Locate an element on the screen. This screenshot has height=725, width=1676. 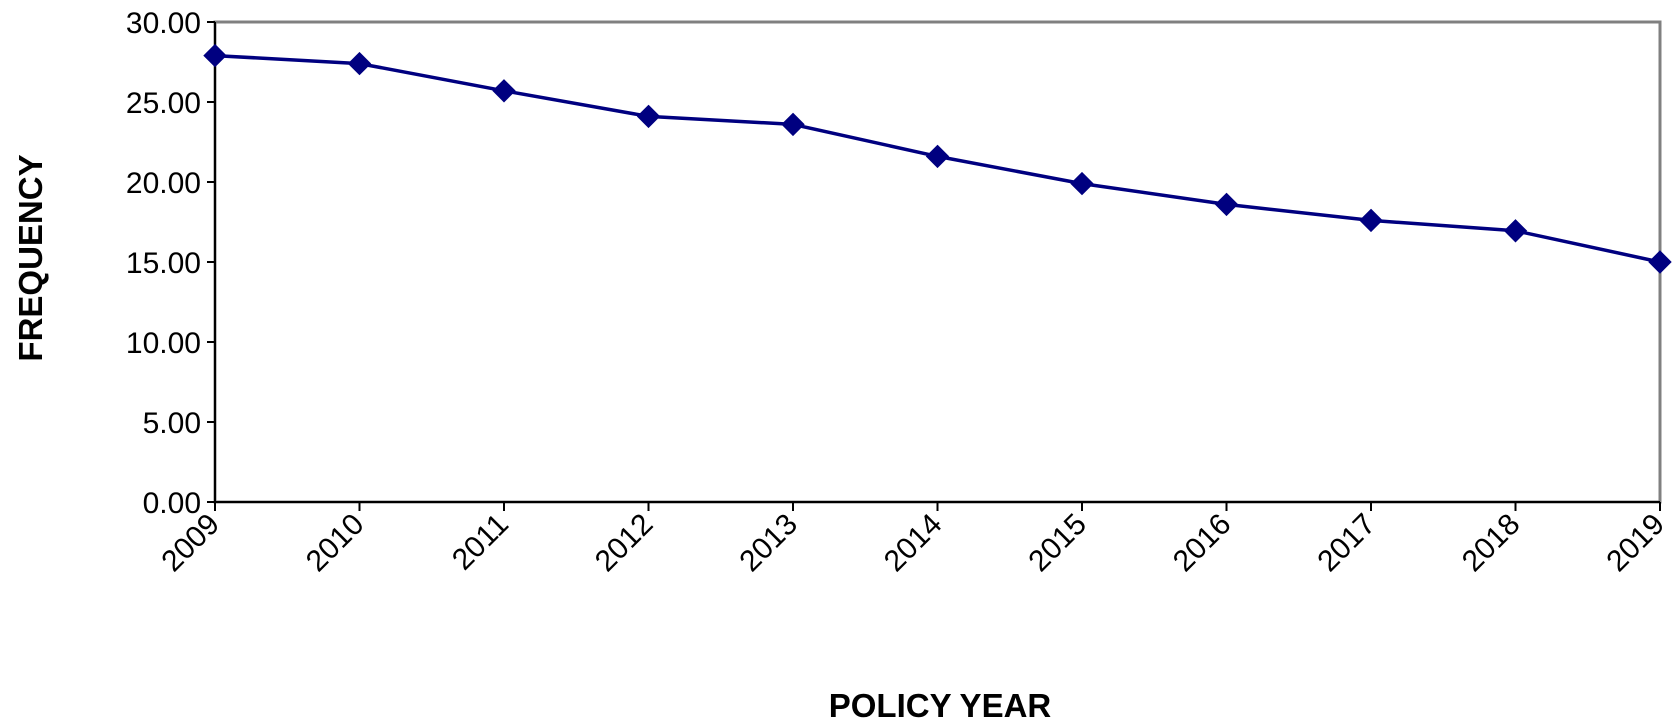
y-tick-label: 20.00 is located at coordinates (163, 183).